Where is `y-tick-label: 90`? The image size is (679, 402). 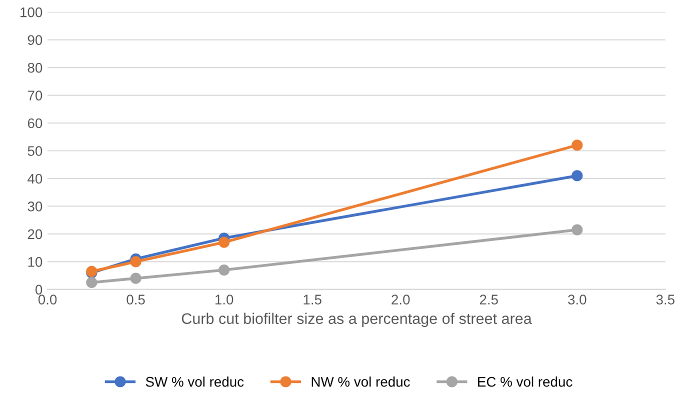 y-tick-label: 90 is located at coordinates (35, 40).